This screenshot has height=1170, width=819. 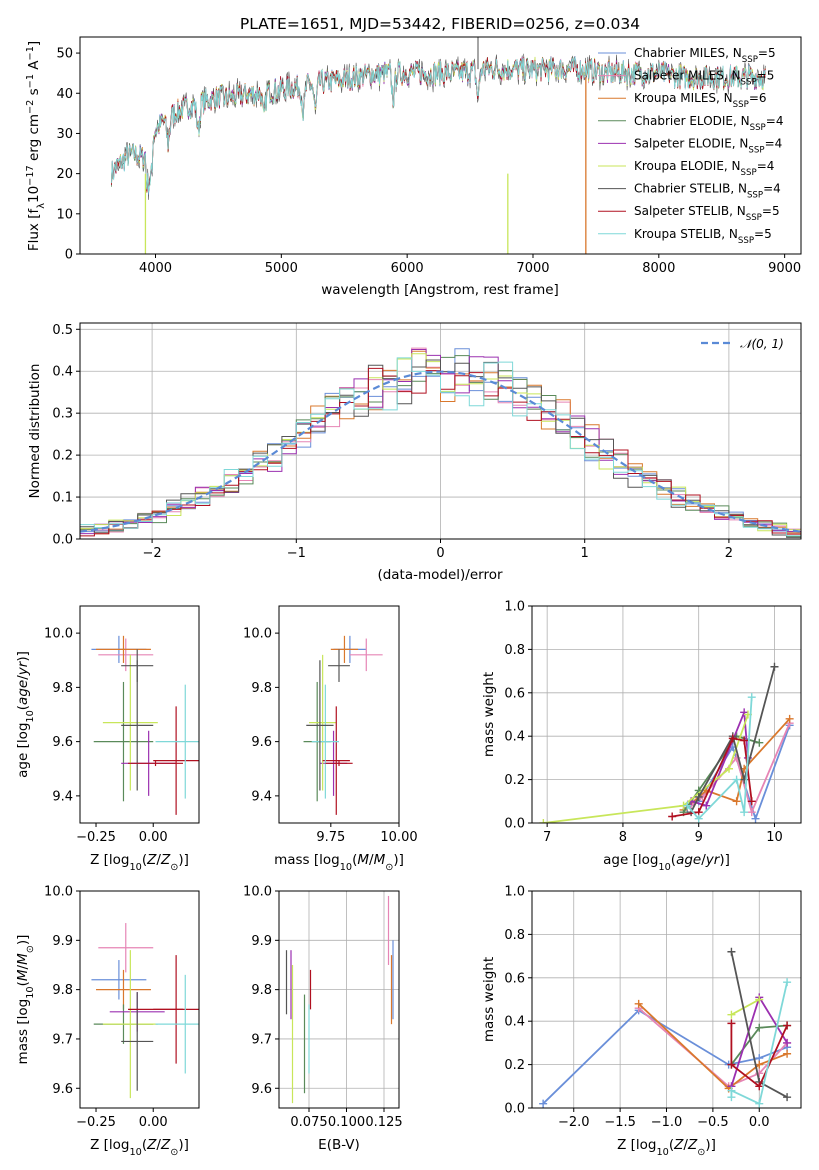 What do you see at coordinates (64, 214) in the screenshot?
I see `y-tick-label: 10` at bounding box center [64, 214].